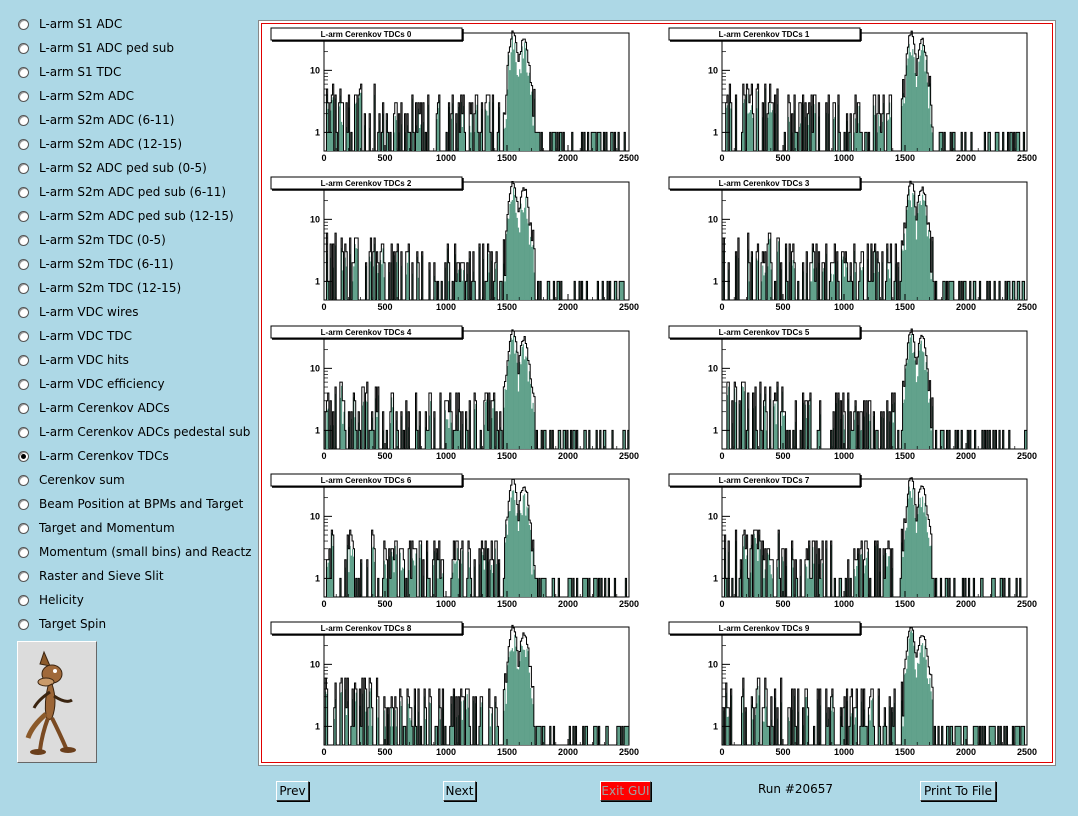  Describe the element at coordinates (112, 168) in the screenshot. I see `histogram-option: L-arm S2 ADC ped sub (0-5)` at that location.